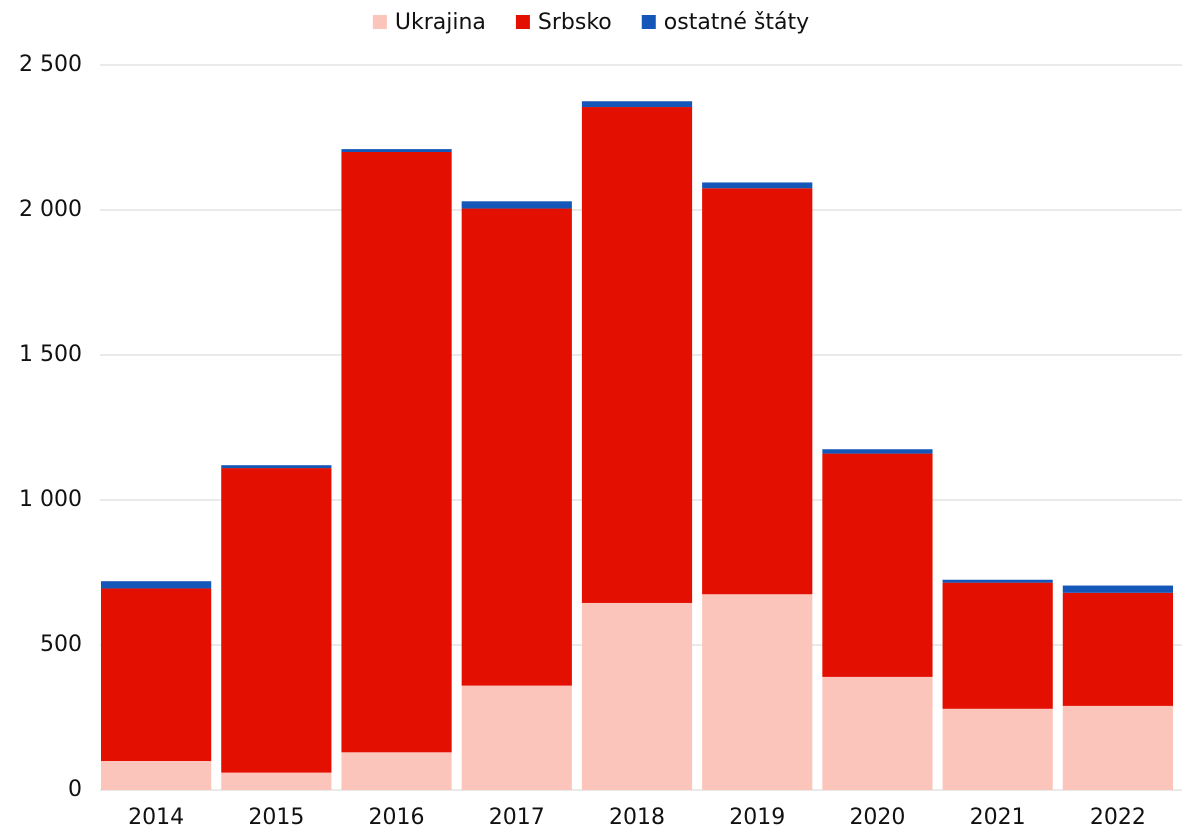  I want to click on x-tick-label: 2017, so click(517, 817).